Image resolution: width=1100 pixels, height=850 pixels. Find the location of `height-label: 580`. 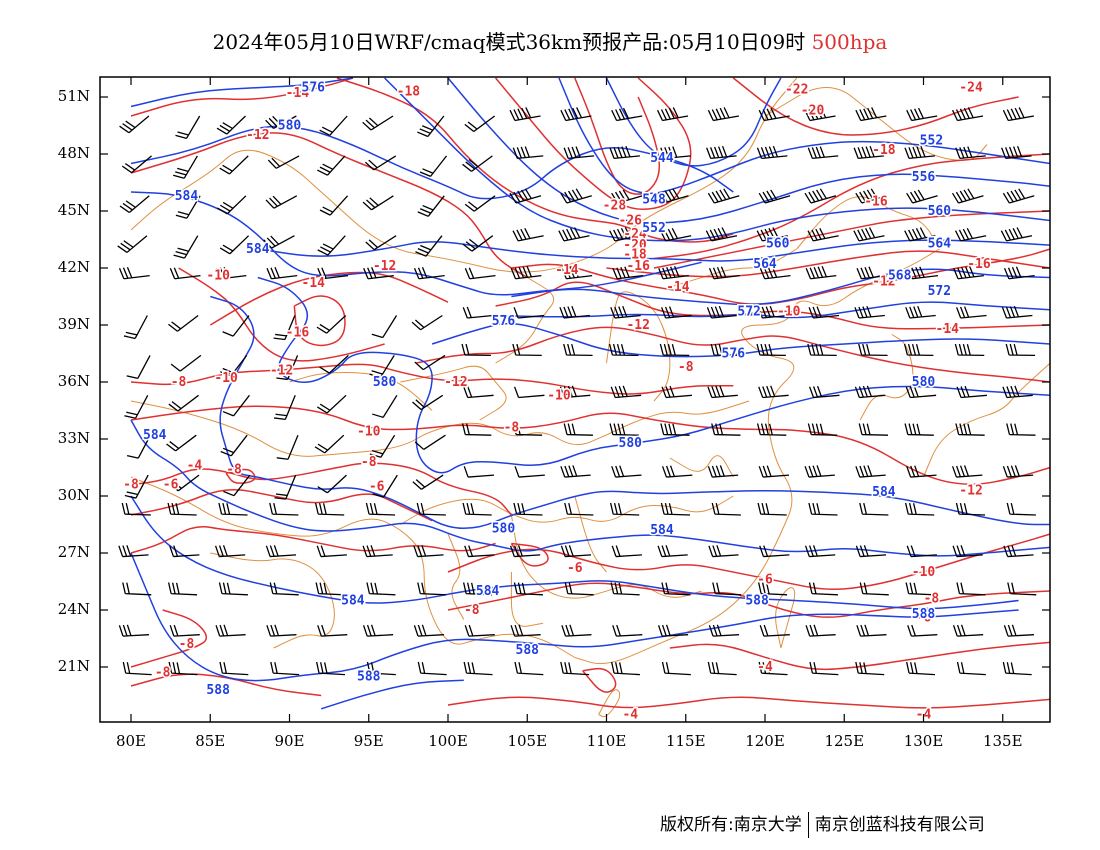

height-label: 580 is located at coordinates (631, 443).